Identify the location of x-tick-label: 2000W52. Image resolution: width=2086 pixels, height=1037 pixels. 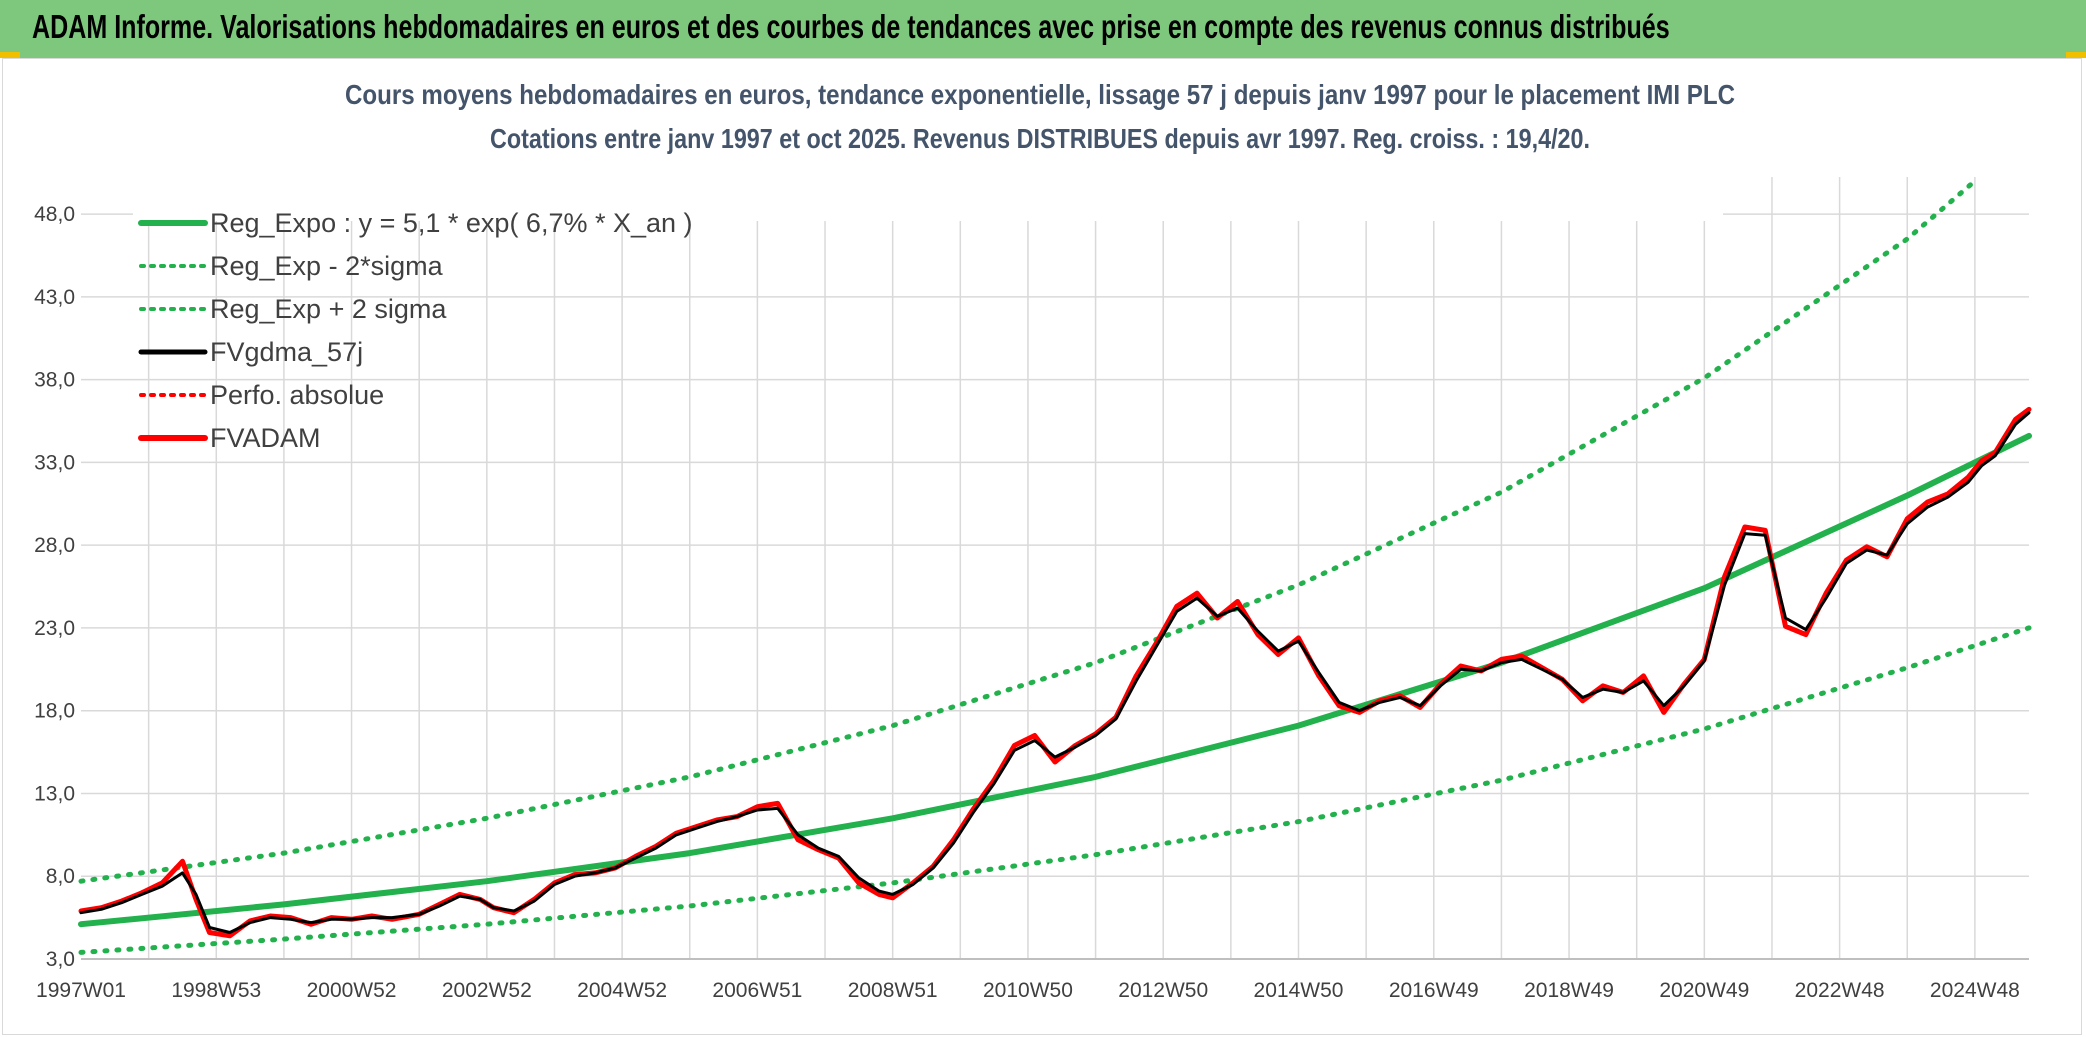
(352, 990).